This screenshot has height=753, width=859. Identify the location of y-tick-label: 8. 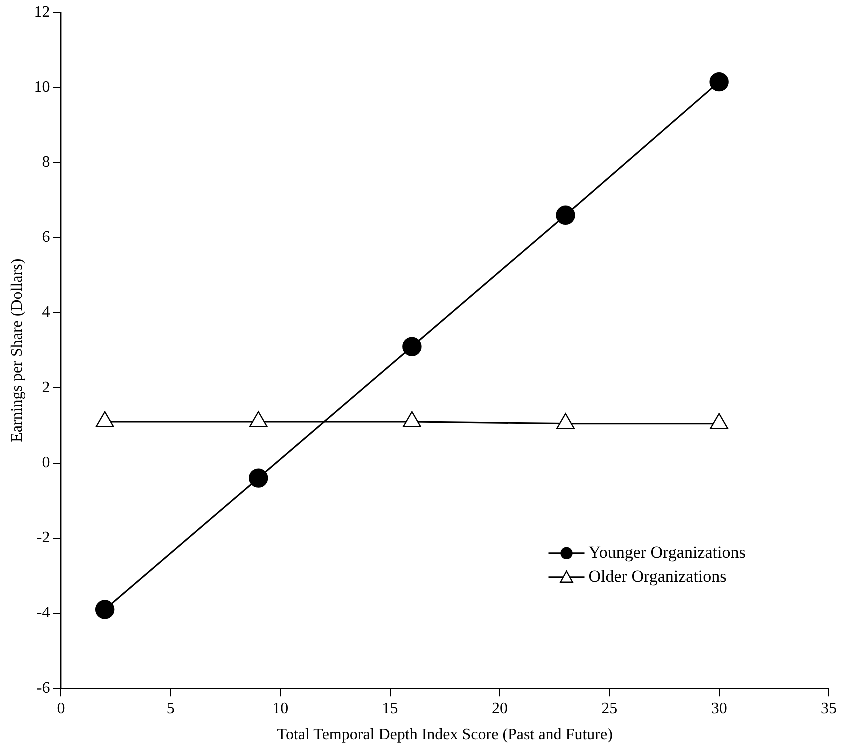
(46, 163).